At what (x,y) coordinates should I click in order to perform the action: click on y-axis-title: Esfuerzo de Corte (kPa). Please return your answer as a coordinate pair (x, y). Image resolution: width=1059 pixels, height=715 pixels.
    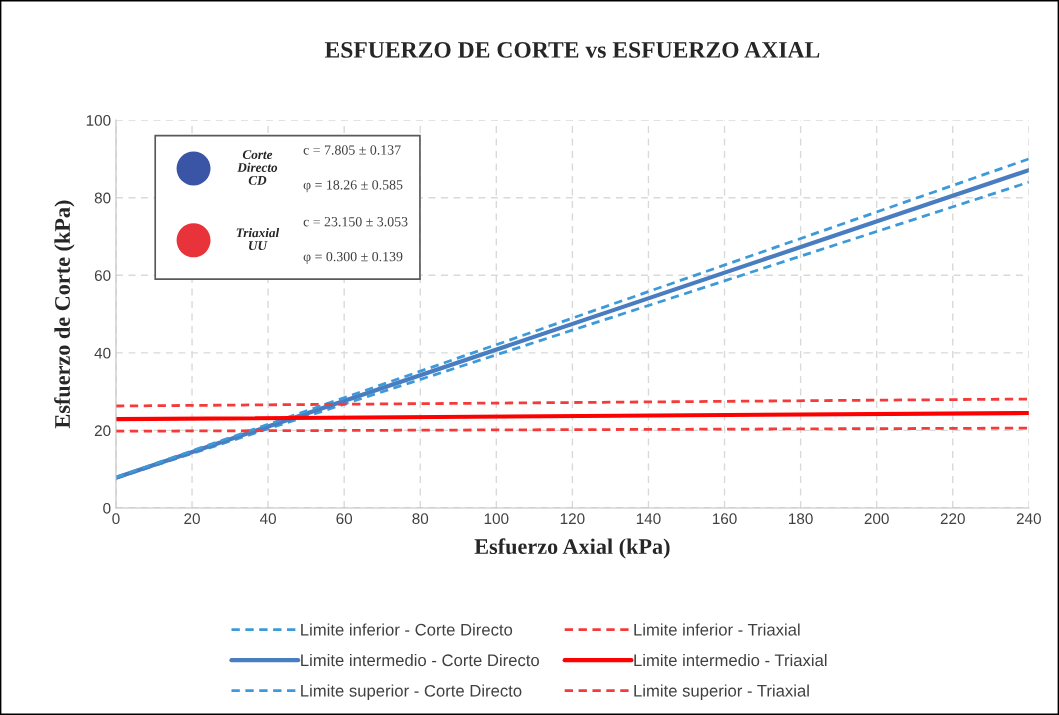
    Looking at the image, I should click on (64, 314).